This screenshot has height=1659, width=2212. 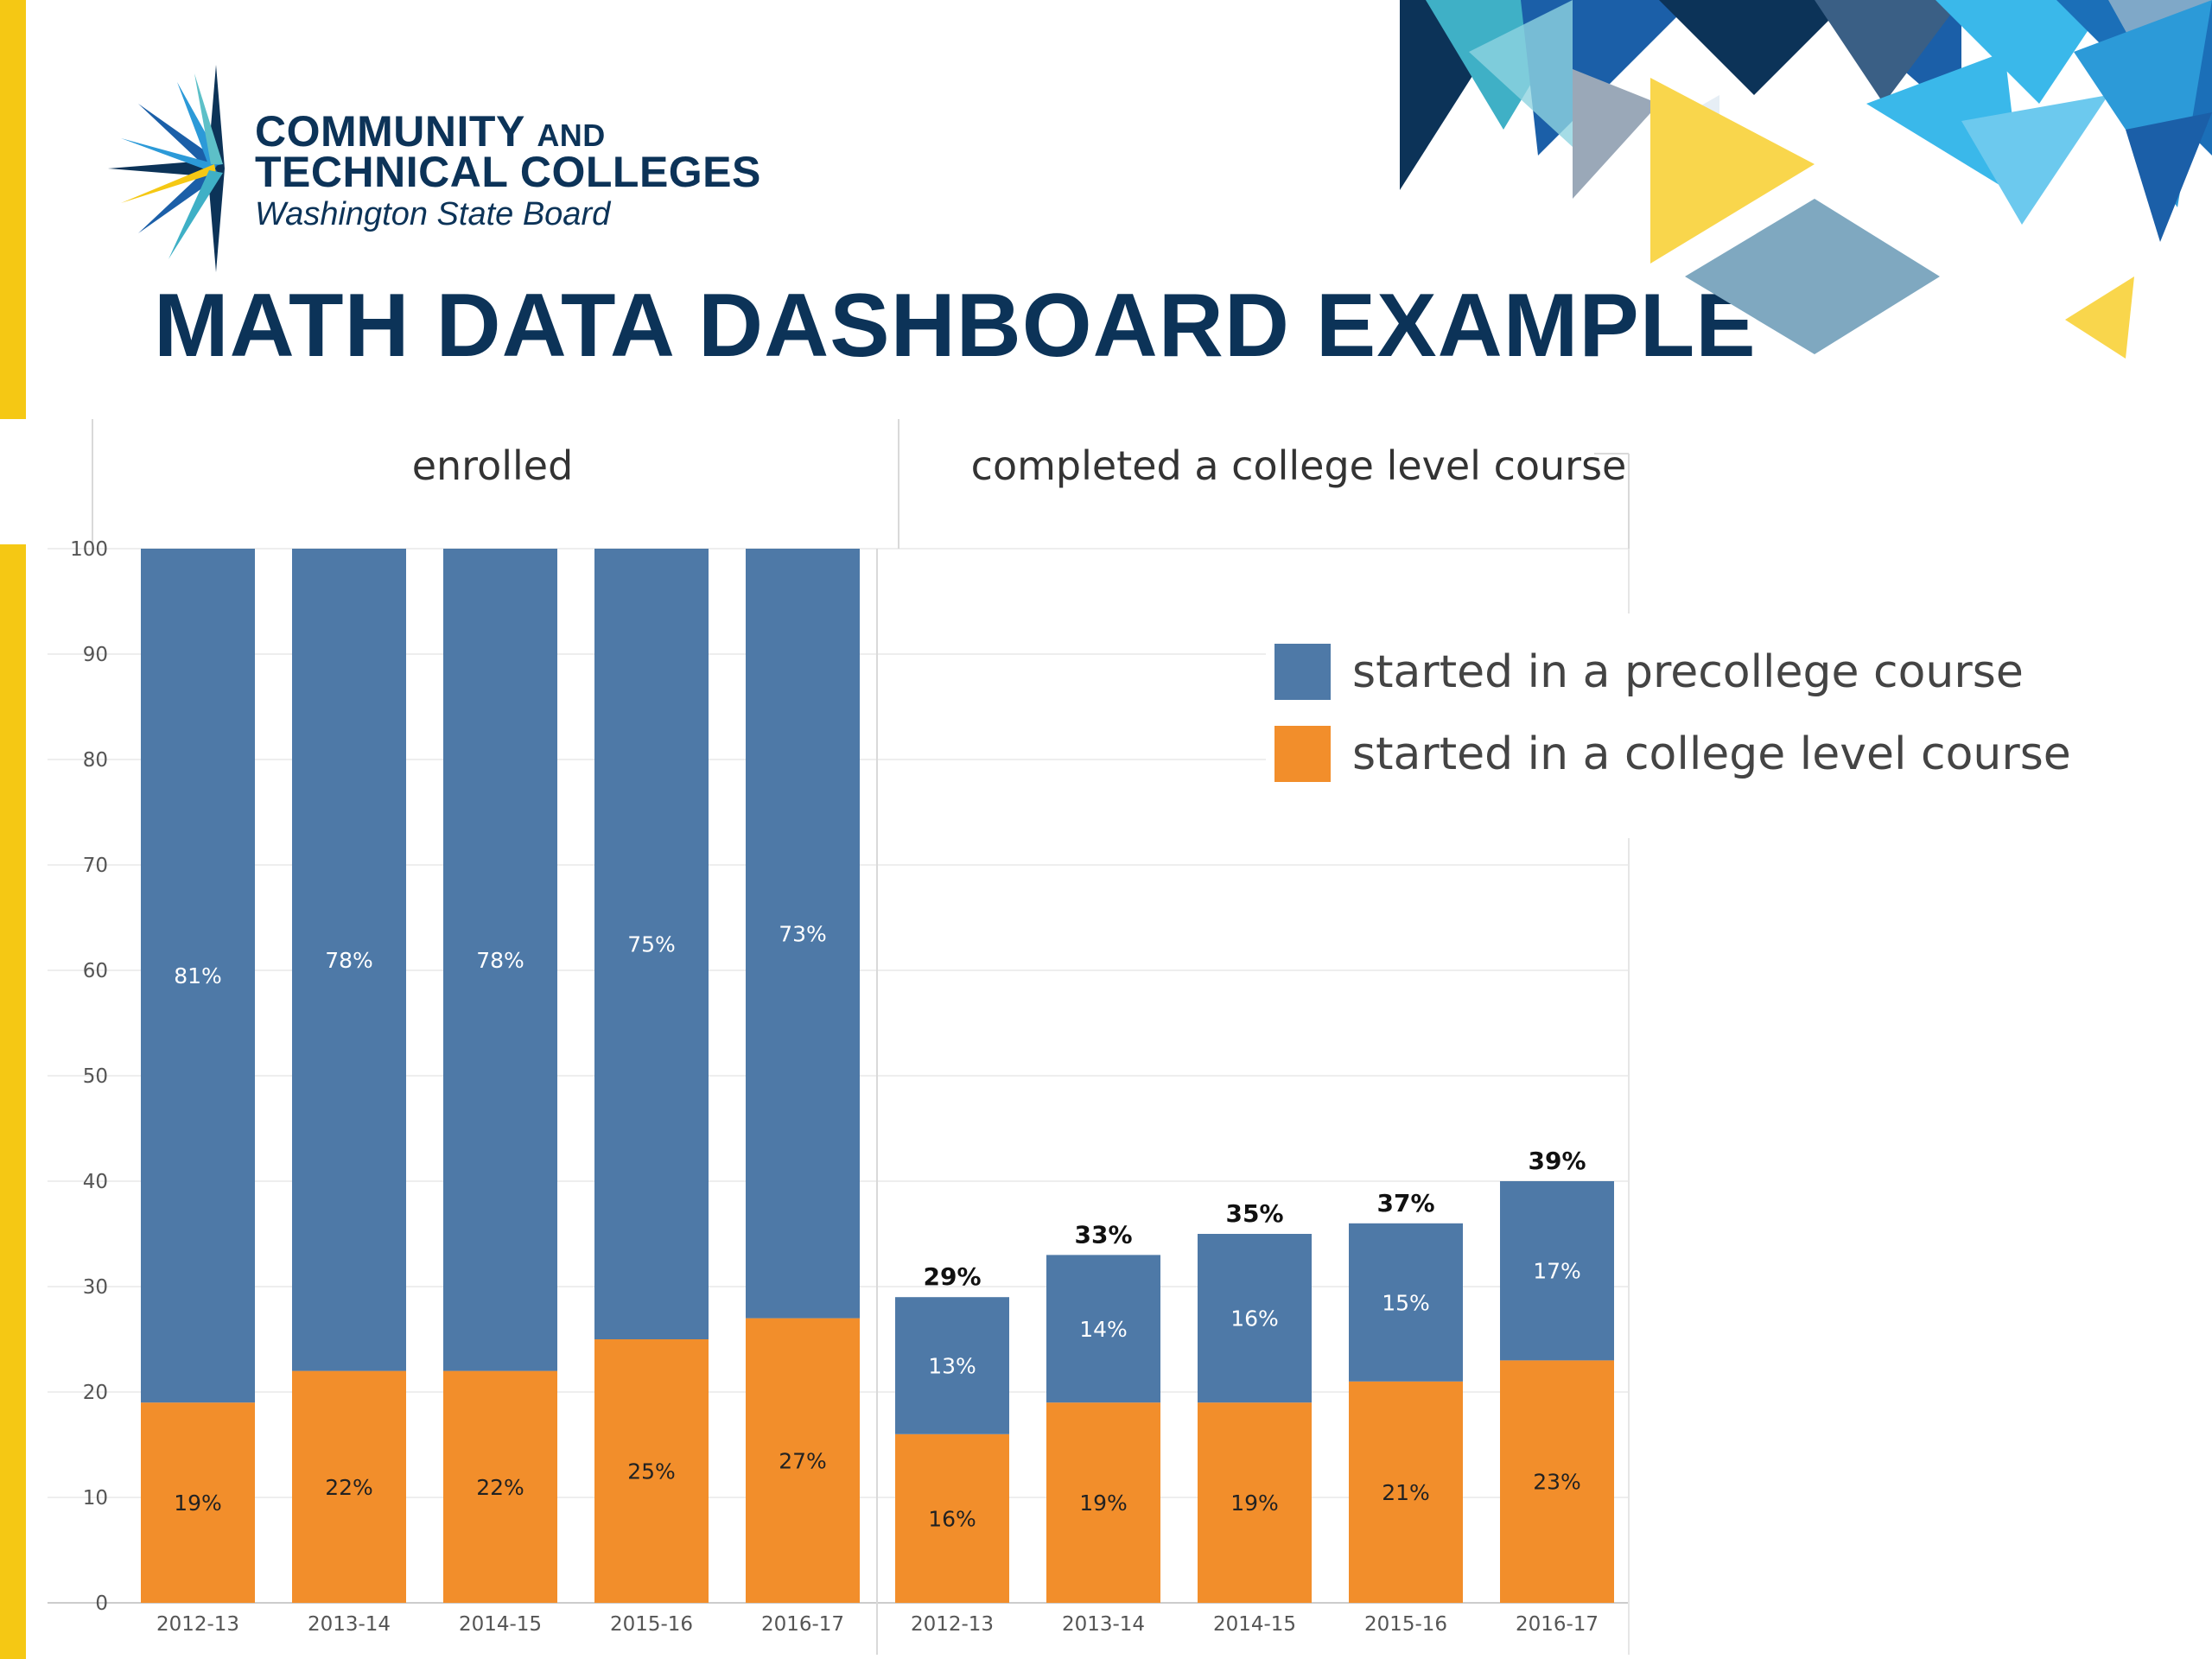 What do you see at coordinates (861, 484) in the screenshot?
I see `panel-headers: enrolled completed a college level course` at bounding box center [861, 484].